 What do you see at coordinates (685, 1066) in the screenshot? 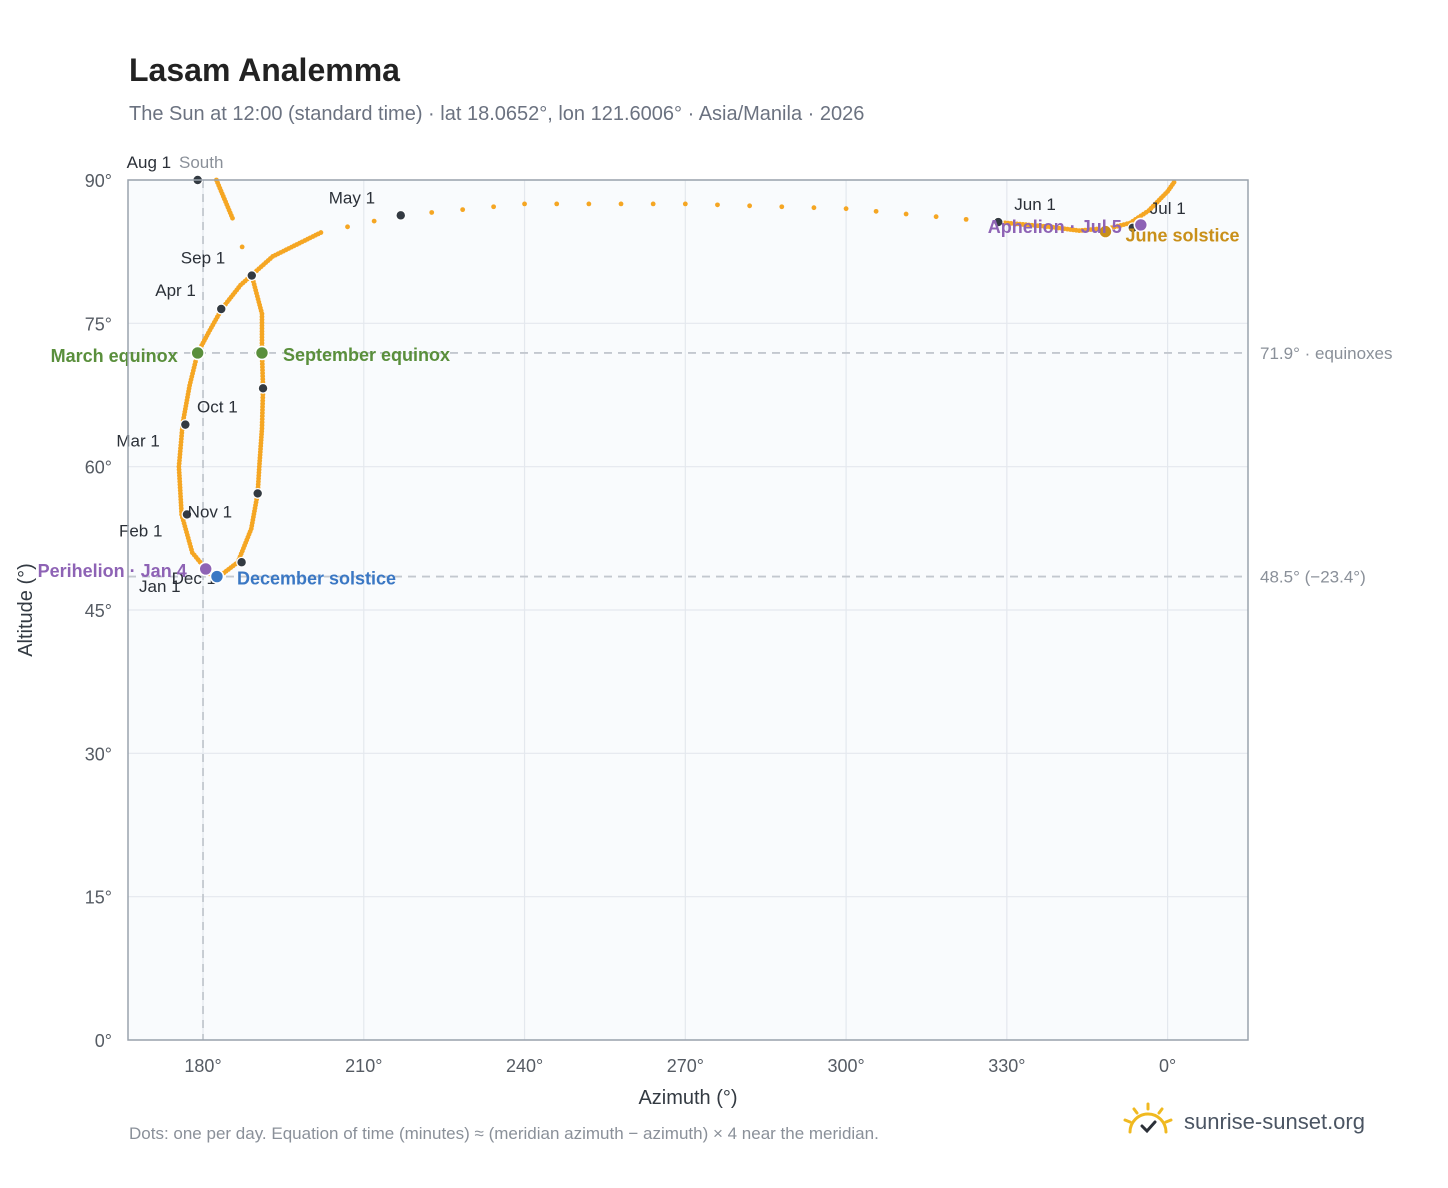
I see `x-tick-label: 270°` at bounding box center [685, 1066].